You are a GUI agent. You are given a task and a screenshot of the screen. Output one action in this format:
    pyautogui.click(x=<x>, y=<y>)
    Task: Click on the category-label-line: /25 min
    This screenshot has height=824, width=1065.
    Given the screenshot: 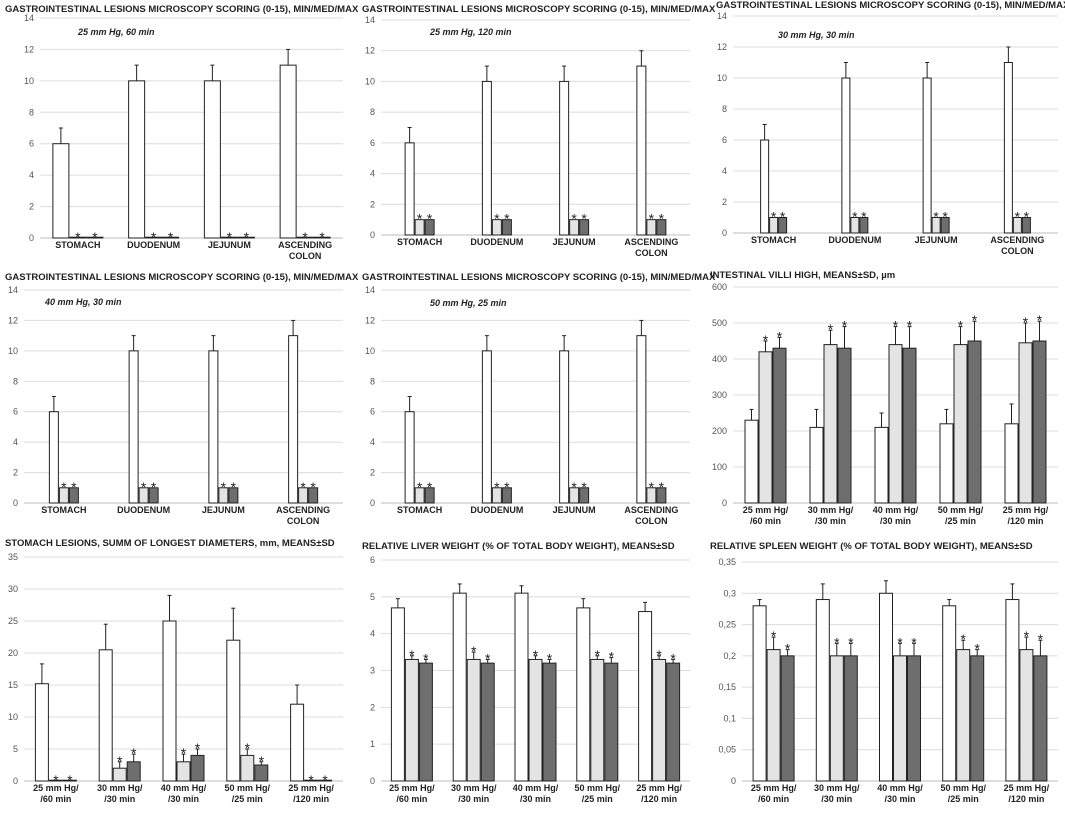 What is the action you would take?
    pyautogui.click(x=960, y=521)
    